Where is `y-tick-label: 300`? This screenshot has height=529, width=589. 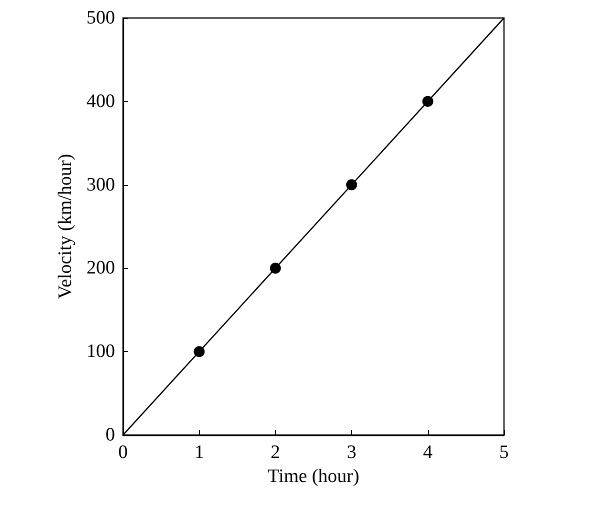 y-tick-label: 300 is located at coordinates (100, 185).